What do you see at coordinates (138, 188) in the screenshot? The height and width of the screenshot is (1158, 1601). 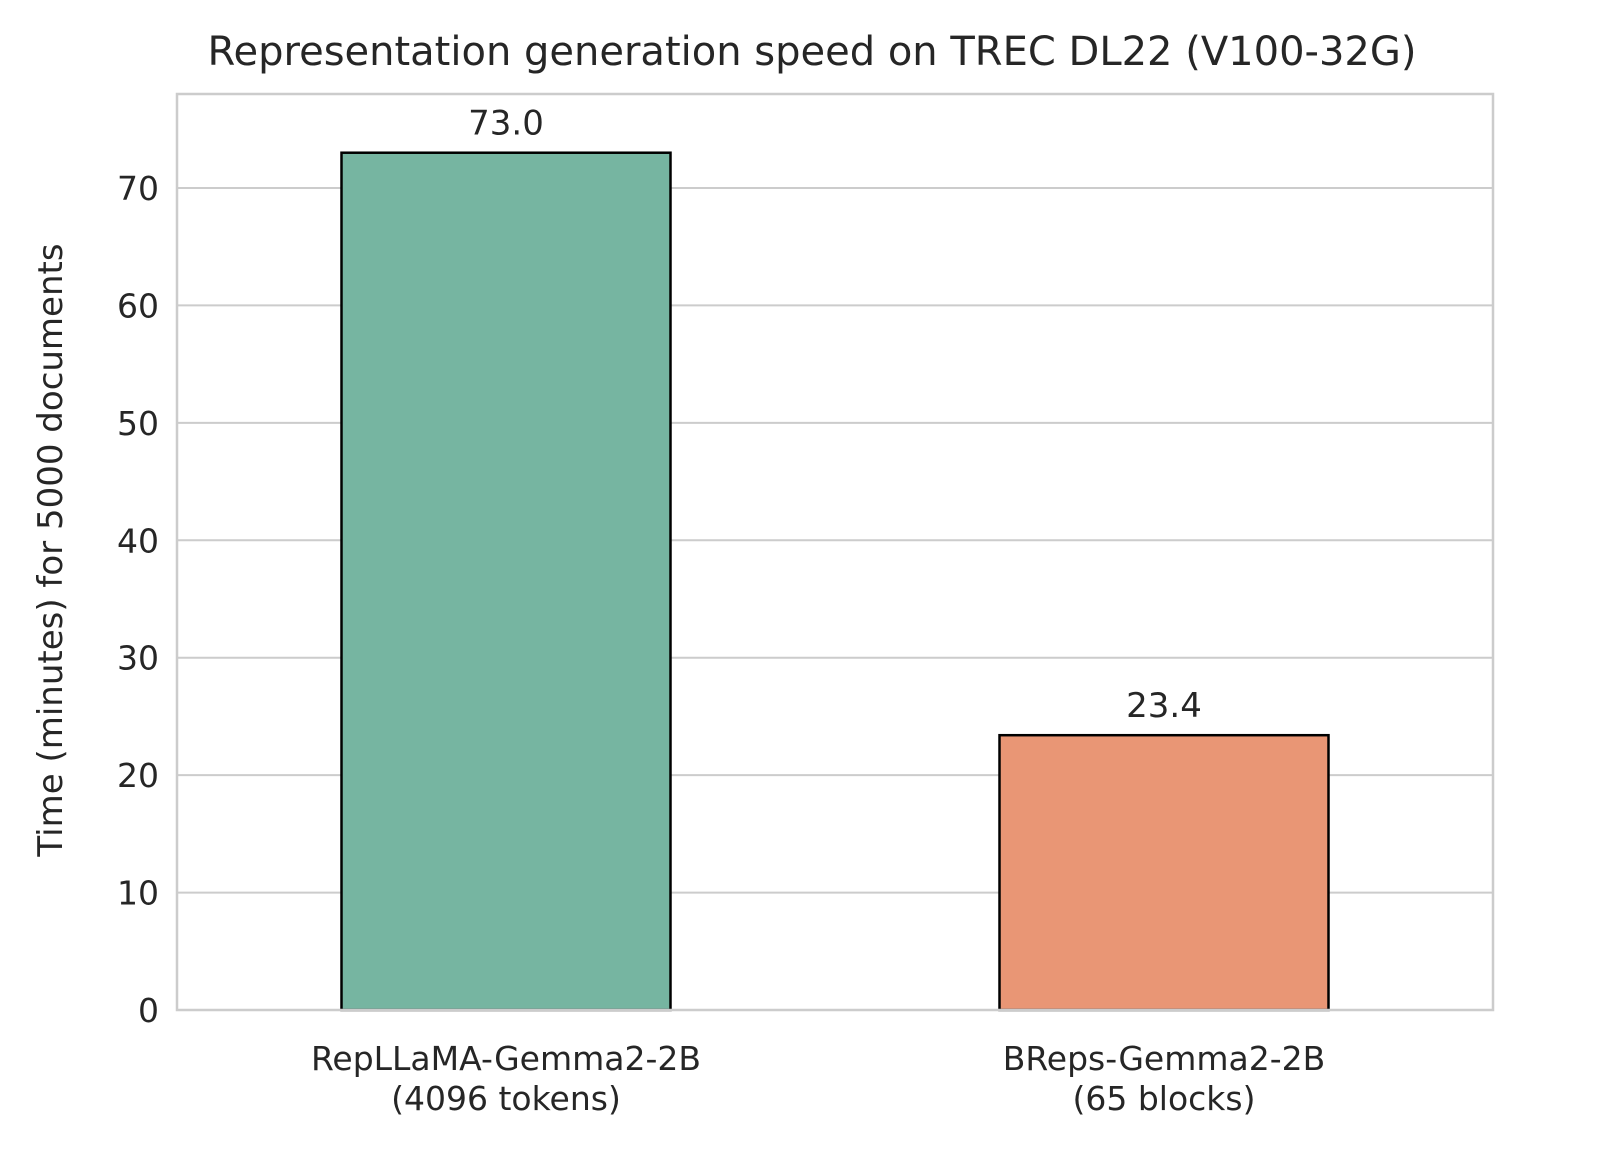 I see `y-tick-label: 70` at bounding box center [138, 188].